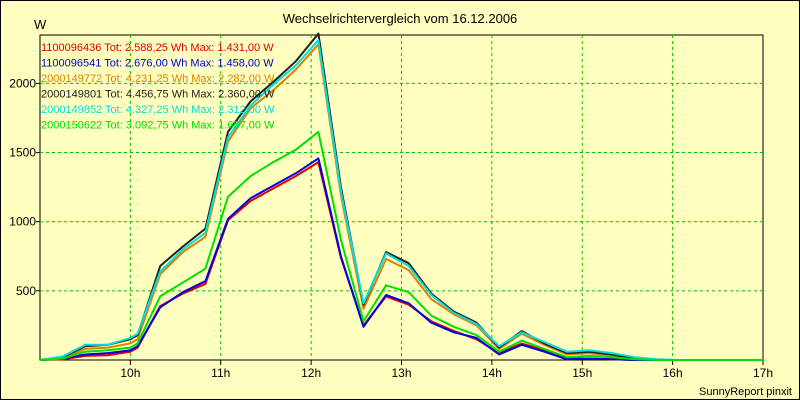  What do you see at coordinates (401, 373) in the screenshot?
I see `x-tick-label: 13h` at bounding box center [401, 373].